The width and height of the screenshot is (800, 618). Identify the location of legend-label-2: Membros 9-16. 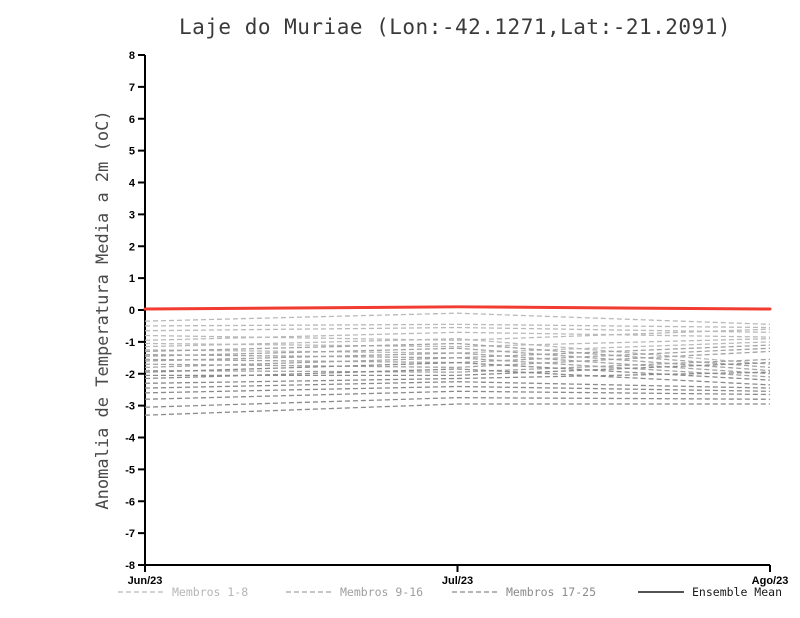
(381, 592).